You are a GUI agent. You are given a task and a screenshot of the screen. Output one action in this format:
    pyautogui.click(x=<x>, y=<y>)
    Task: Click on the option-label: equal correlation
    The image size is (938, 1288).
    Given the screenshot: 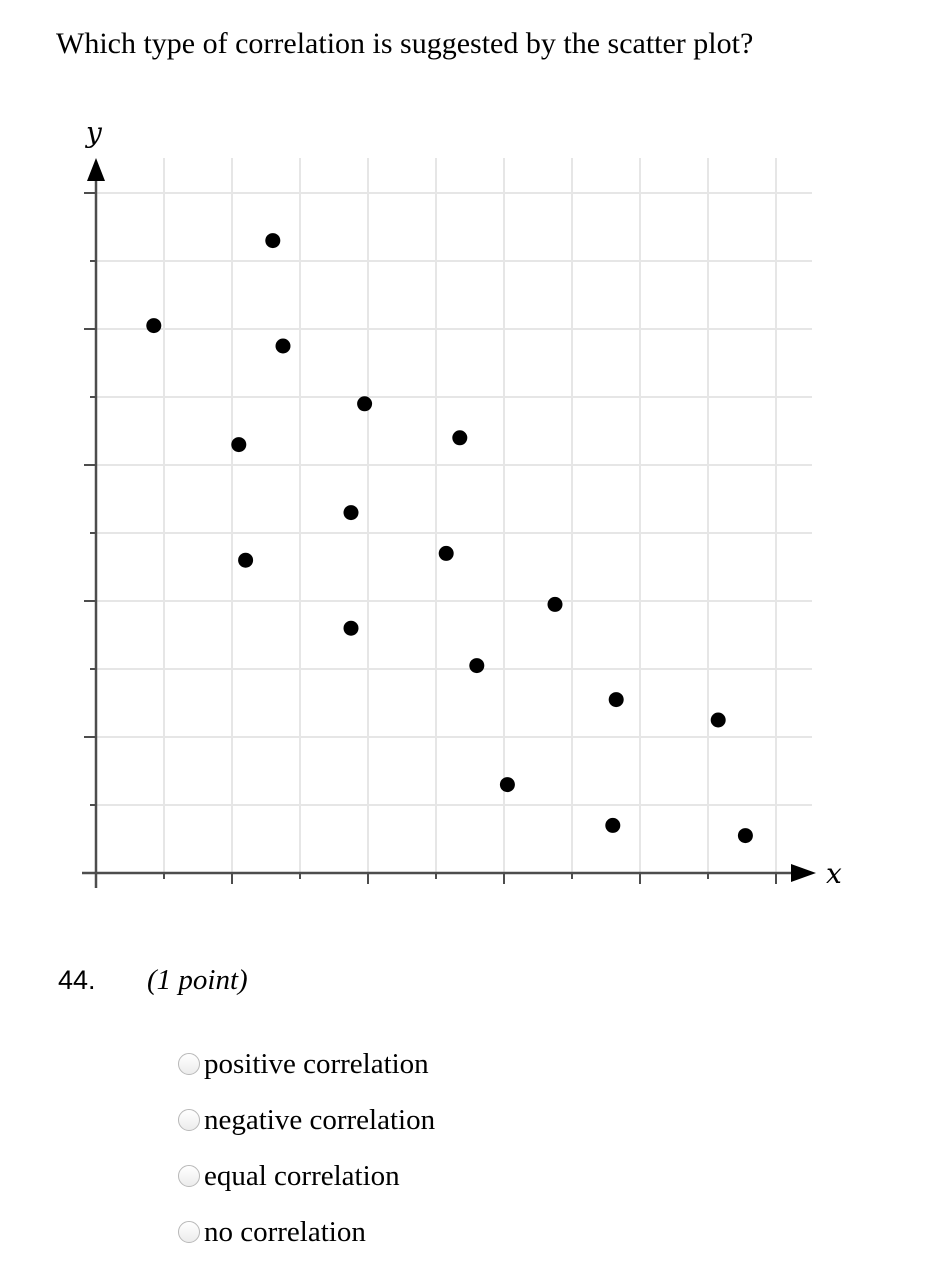 What is the action you would take?
    pyautogui.click(x=302, y=1176)
    